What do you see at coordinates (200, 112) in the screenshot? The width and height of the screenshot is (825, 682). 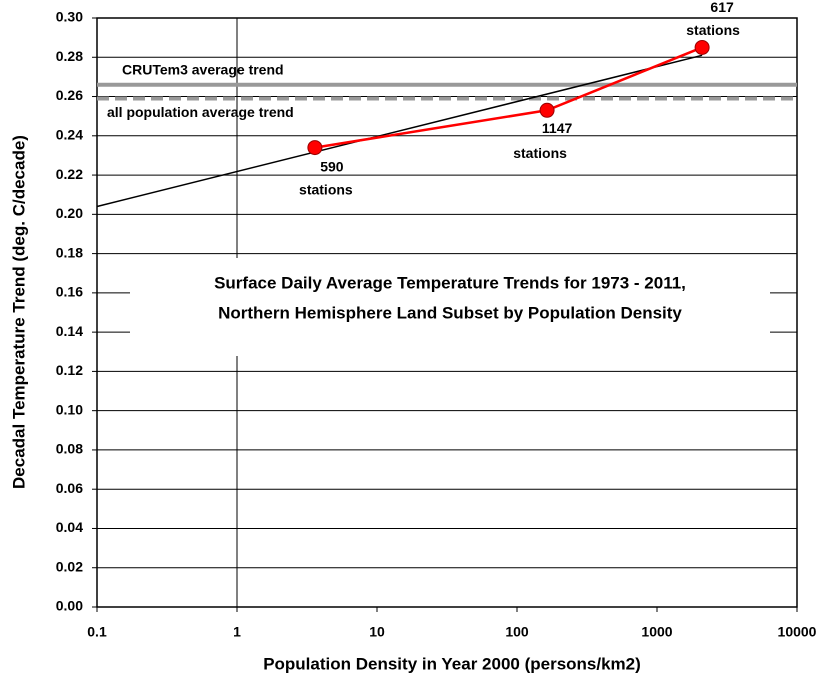 I see `reference-label: all population average trend` at bounding box center [200, 112].